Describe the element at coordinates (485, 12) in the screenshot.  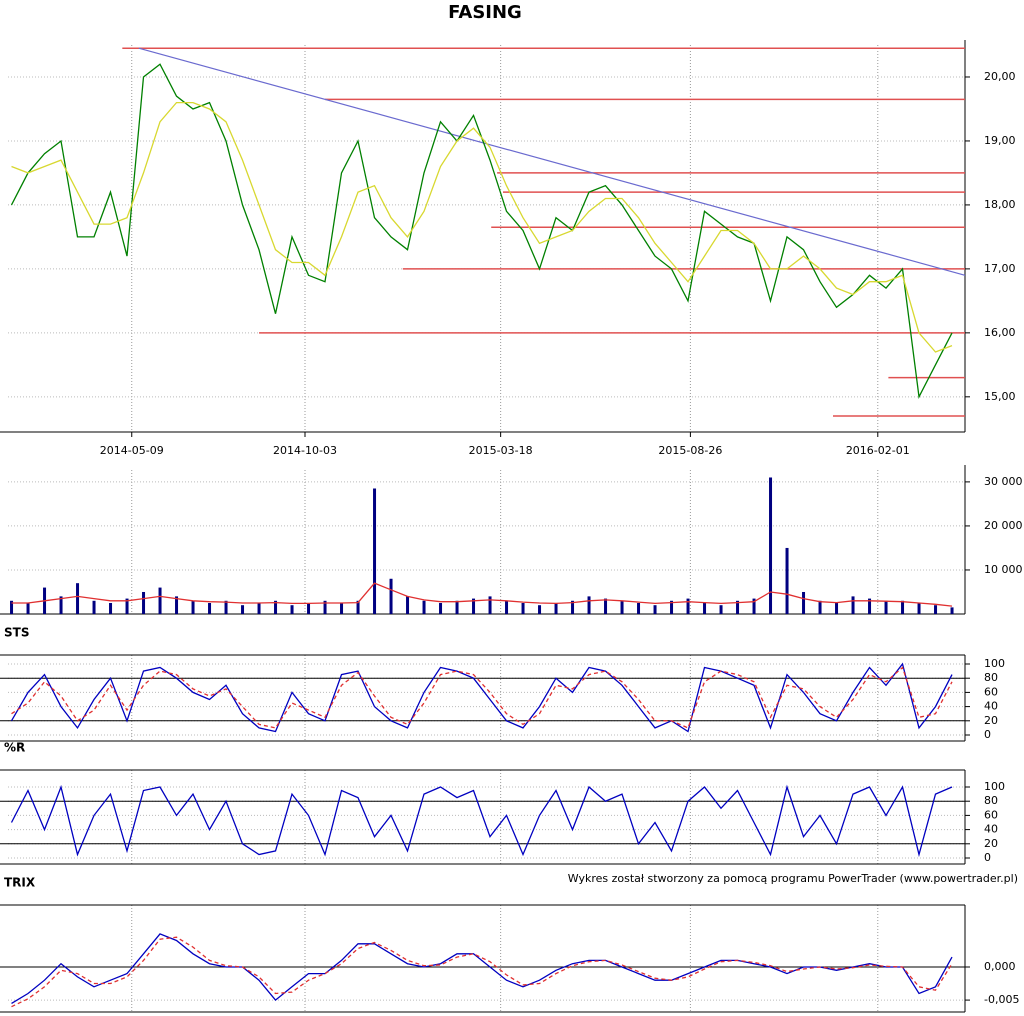
I see `chart-title: FASING` at that location.